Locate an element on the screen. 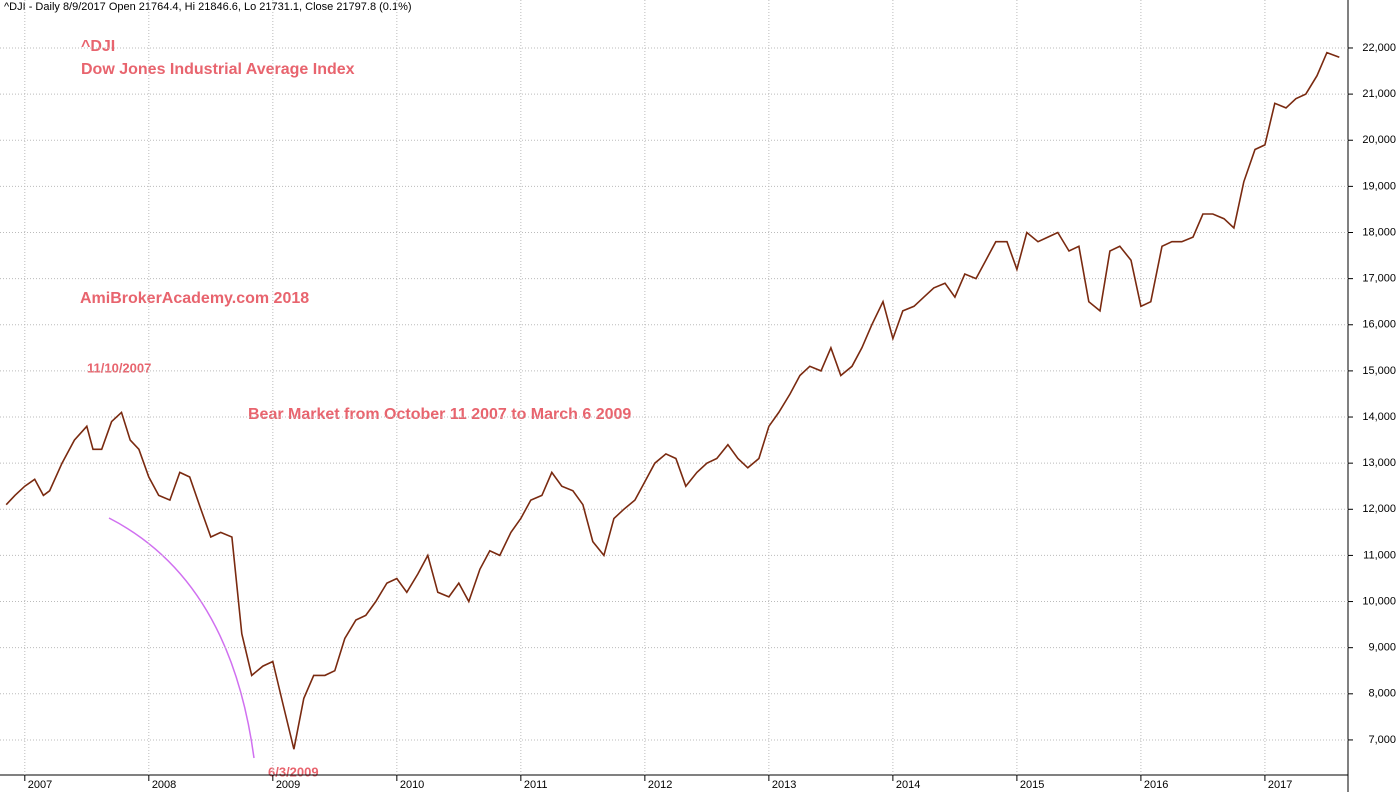 The width and height of the screenshot is (1400, 792). y-tick-label: 19,000 is located at coordinates (1379, 186).